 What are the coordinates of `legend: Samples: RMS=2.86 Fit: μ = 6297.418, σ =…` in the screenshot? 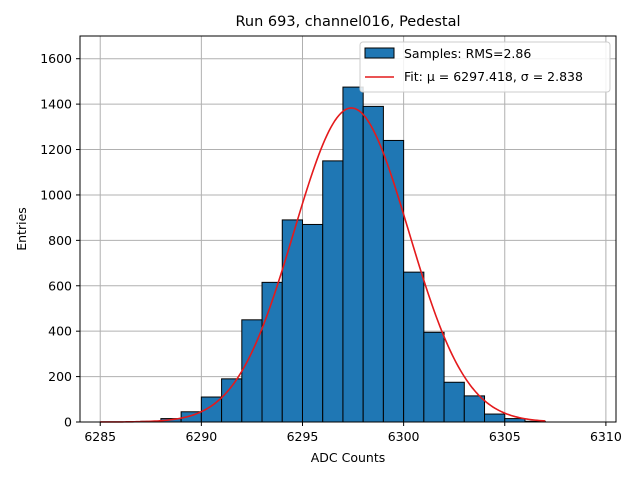 It's located at (485, 67).